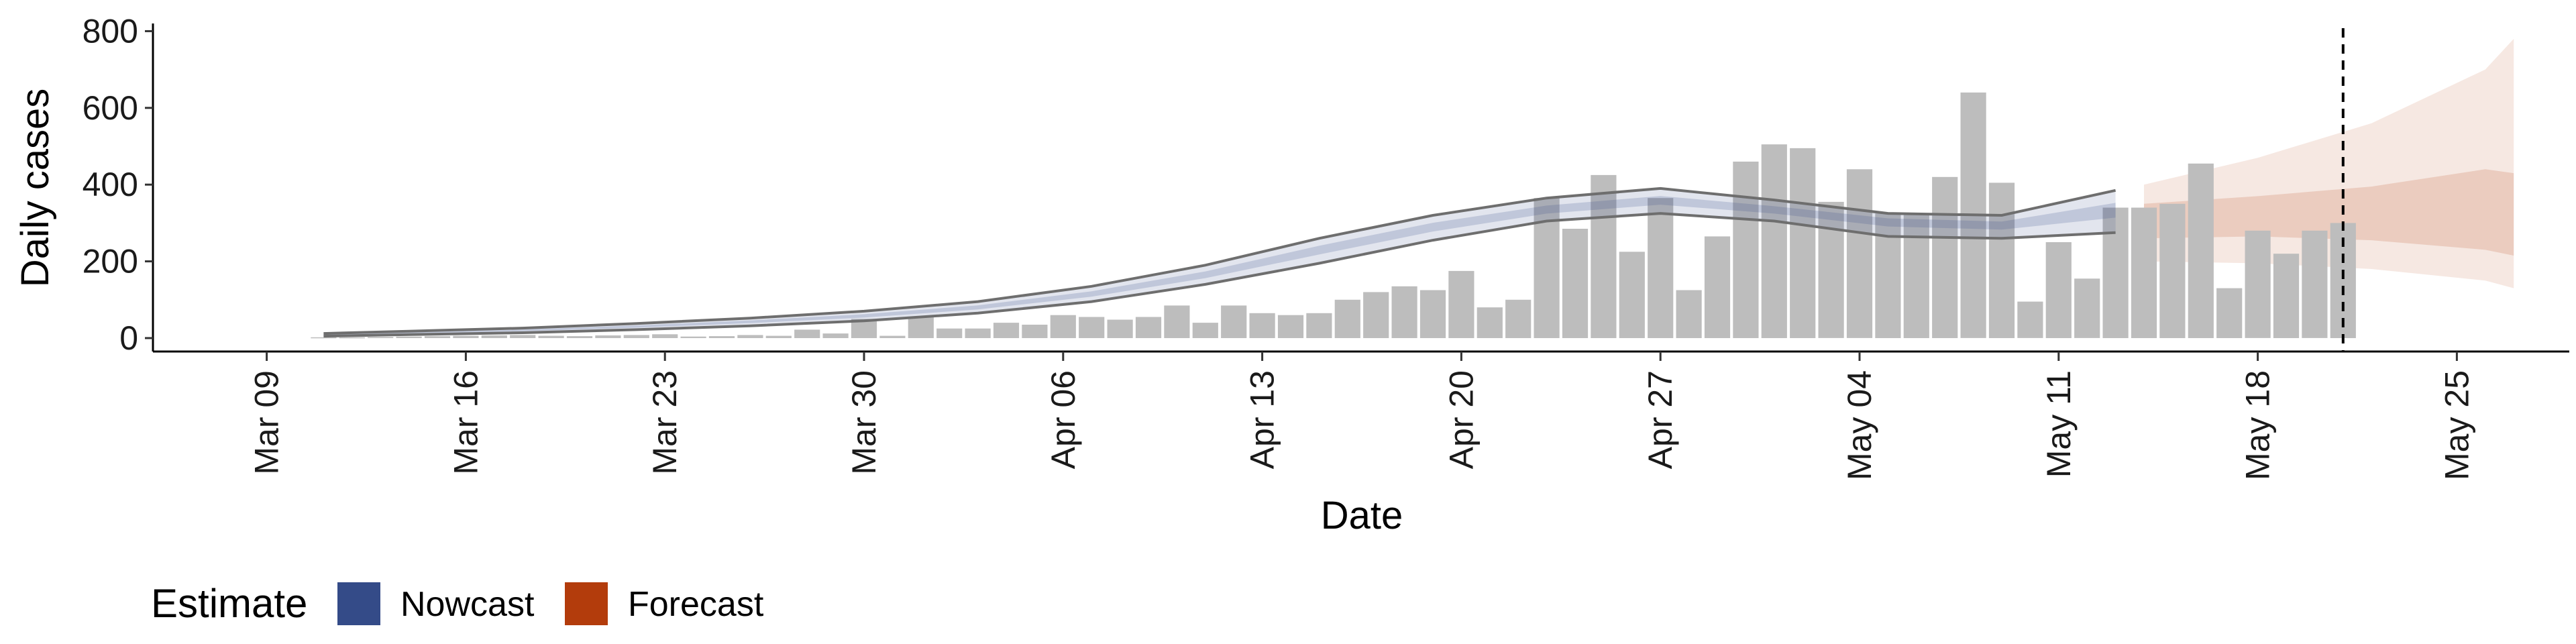 Image resolution: width=2576 pixels, height=644 pixels. I want to click on forecast-bands, so click(2329, 163).